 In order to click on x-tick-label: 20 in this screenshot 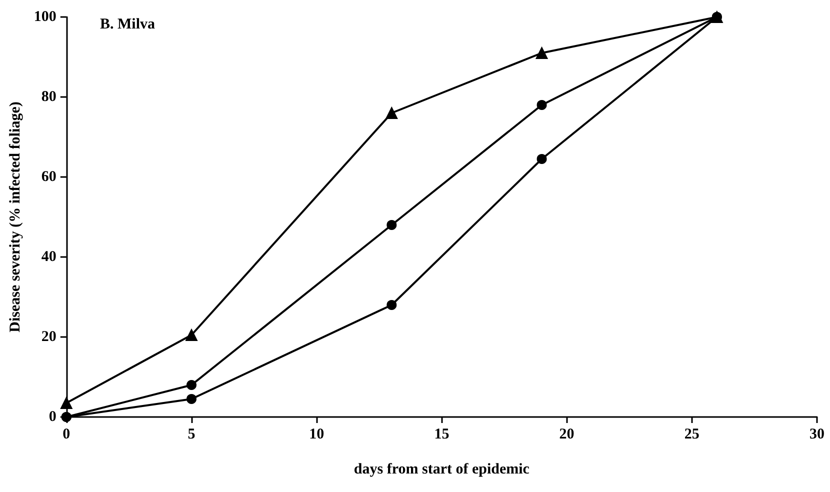, I will do `click(566, 434)`.